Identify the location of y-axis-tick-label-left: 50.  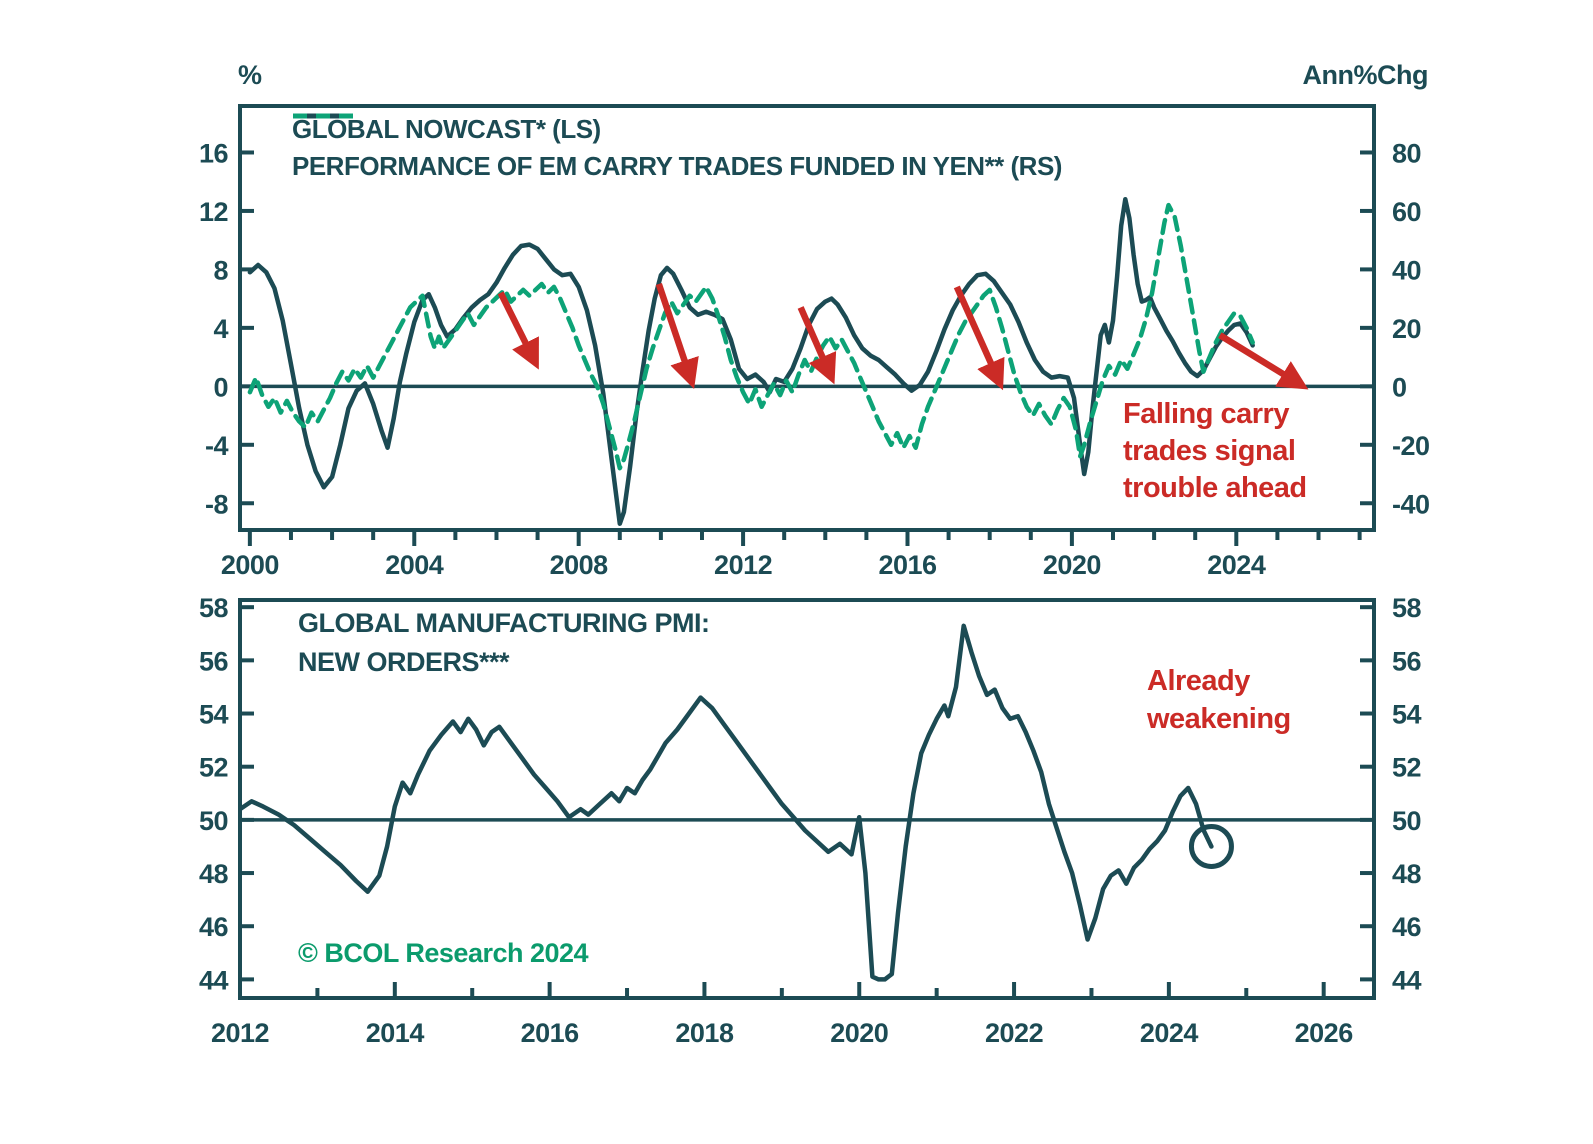
(213, 821).